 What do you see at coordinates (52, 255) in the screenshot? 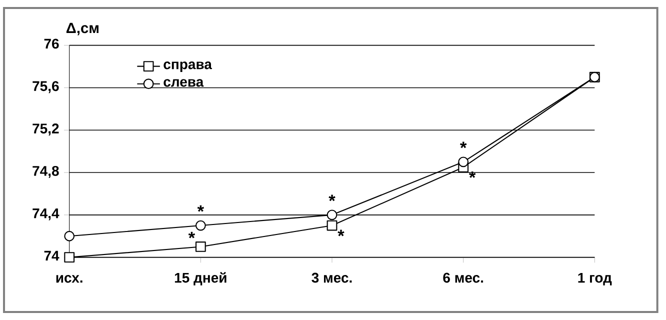
I see `y-tick-label: 74` at bounding box center [52, 255].